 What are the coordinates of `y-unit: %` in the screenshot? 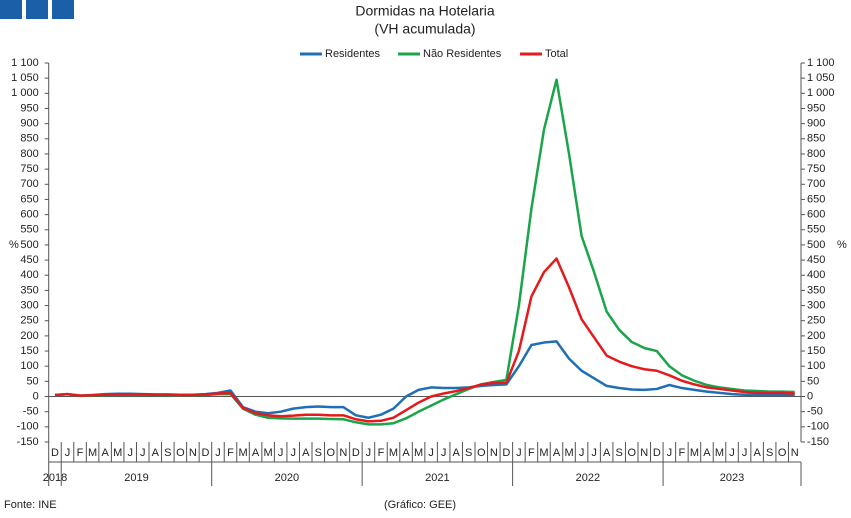 It's located at (14, 245).